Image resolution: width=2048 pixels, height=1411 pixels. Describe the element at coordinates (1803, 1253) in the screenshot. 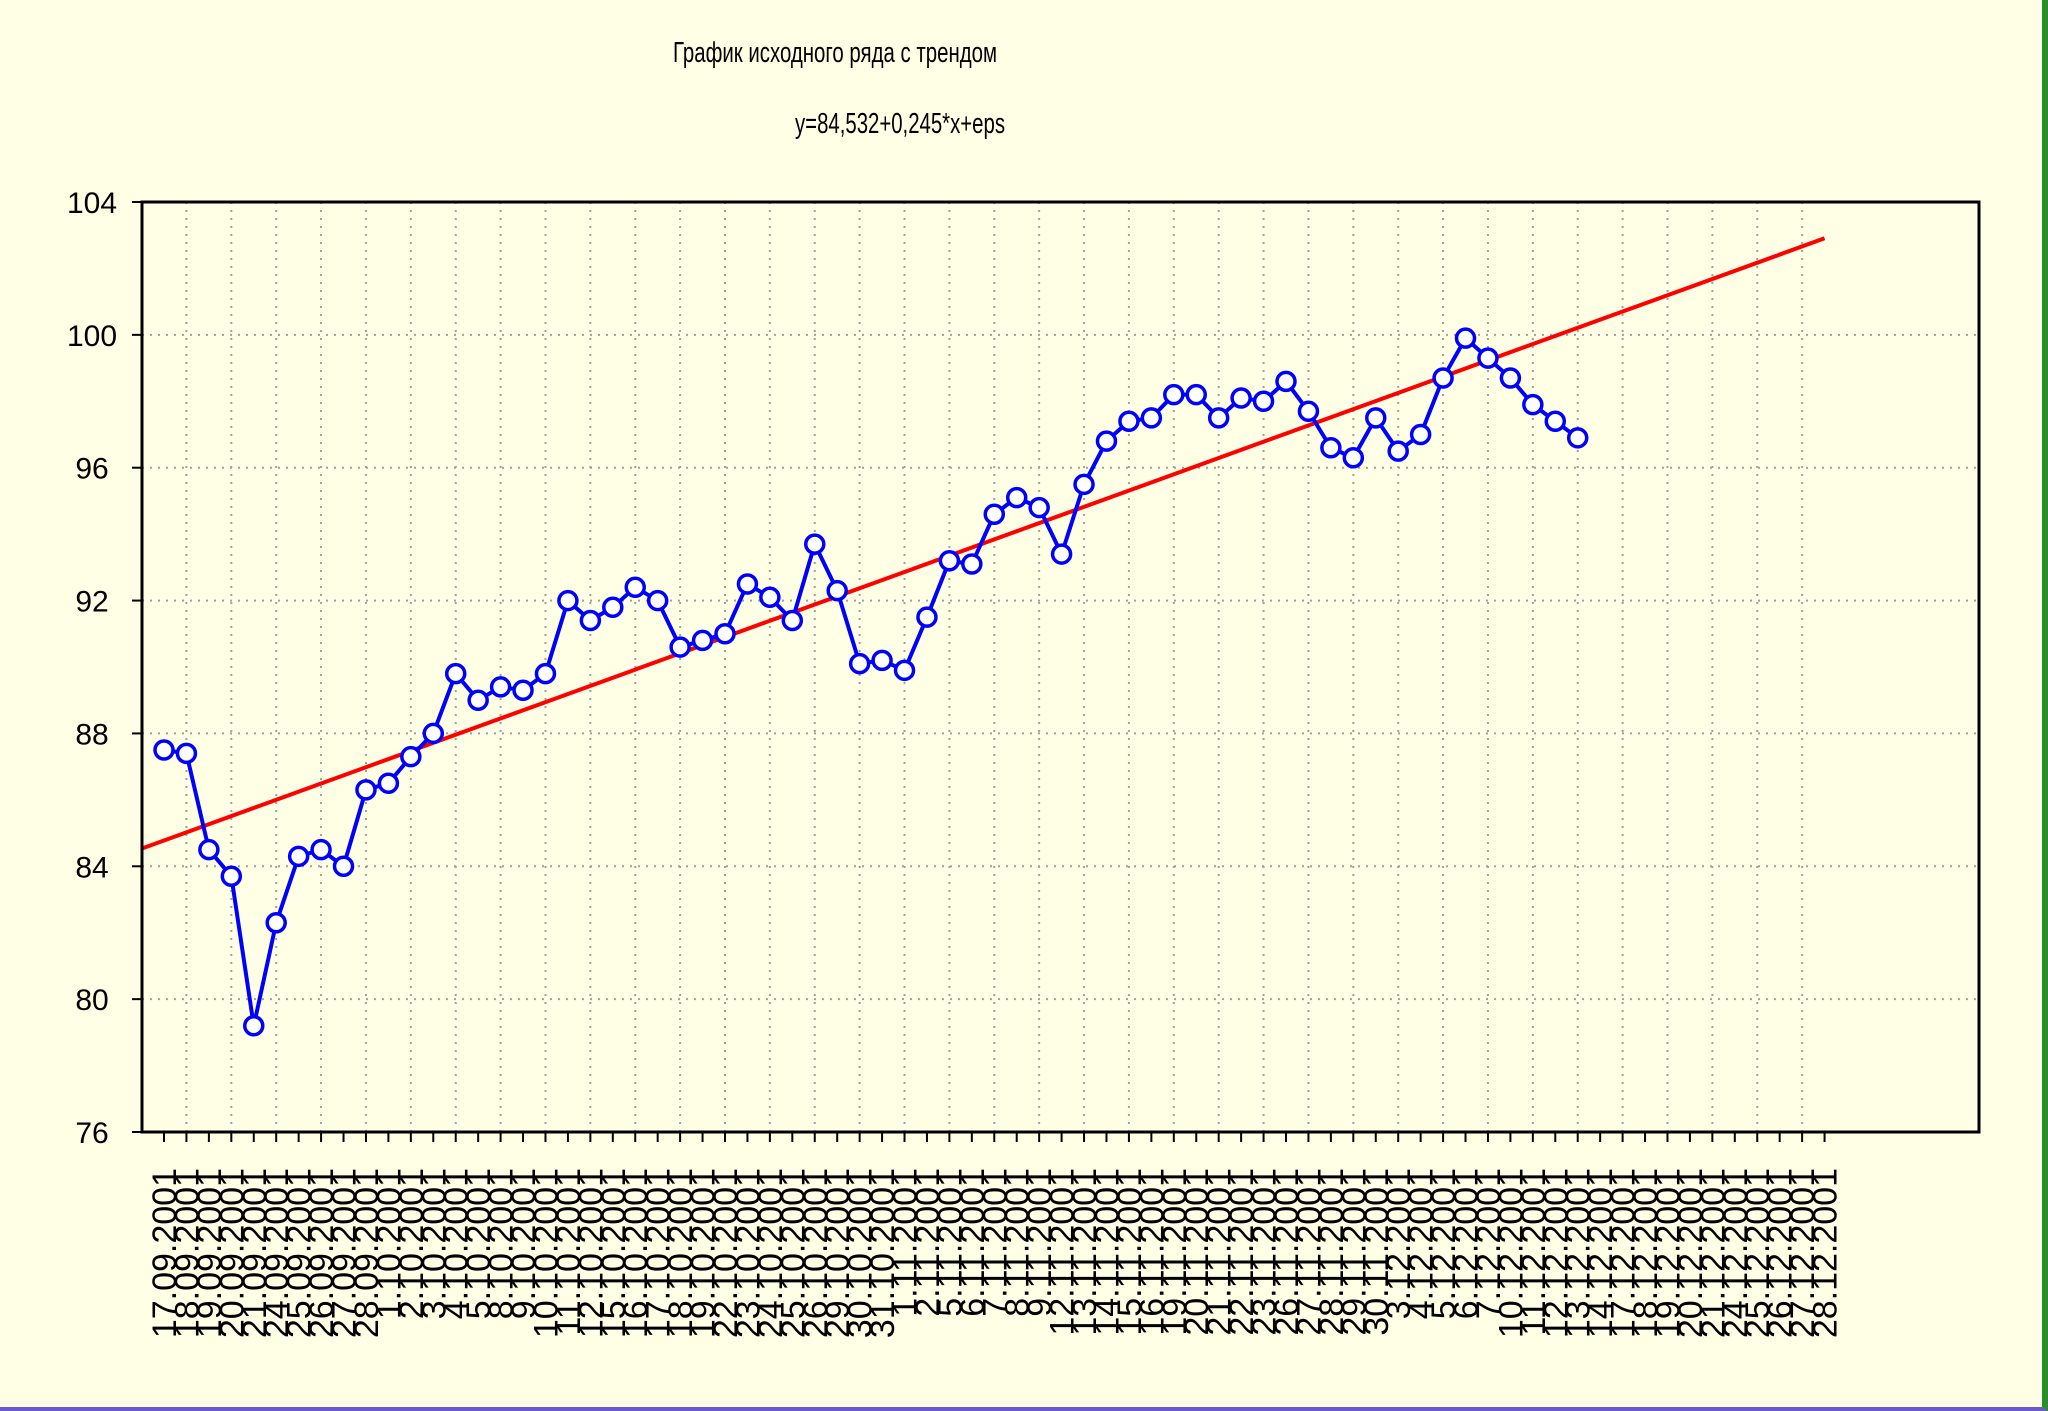

I see `x-tick-label: 27.12.2001` at that location.